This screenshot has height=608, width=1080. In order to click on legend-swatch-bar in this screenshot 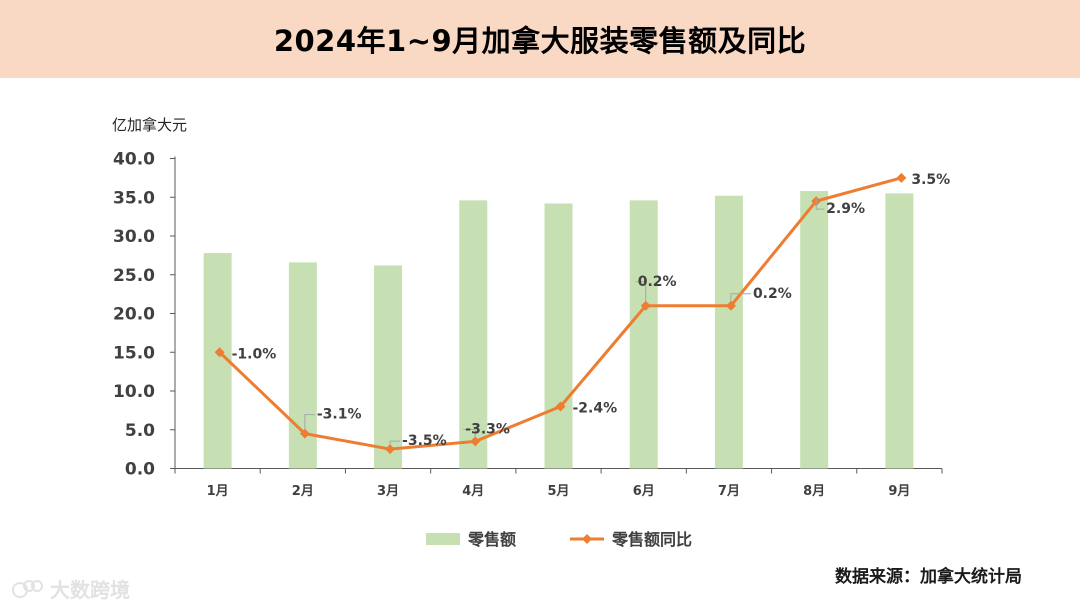, I will do `click(443, 539)`.